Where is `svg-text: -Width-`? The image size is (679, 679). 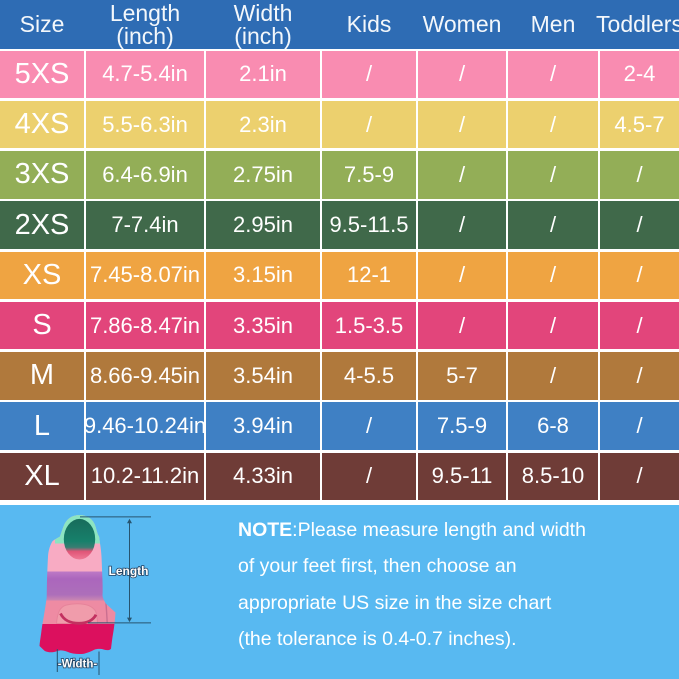
svg-text: -Width- is located at coordinates (78, 664).